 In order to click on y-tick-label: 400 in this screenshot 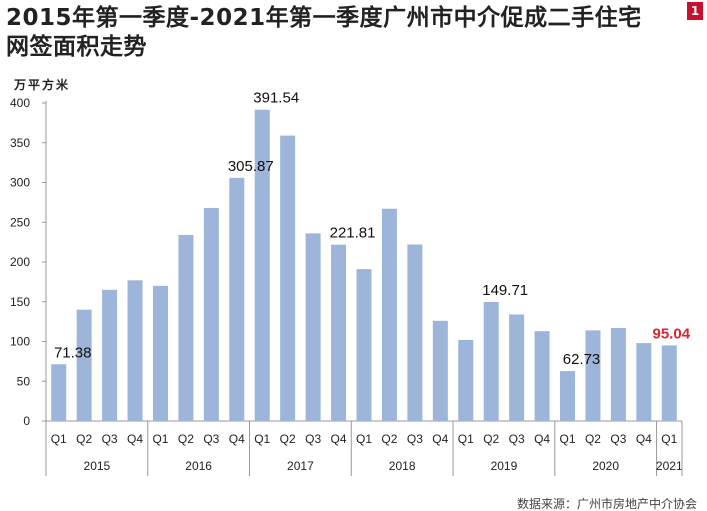, I will do `click(20, 103)`.